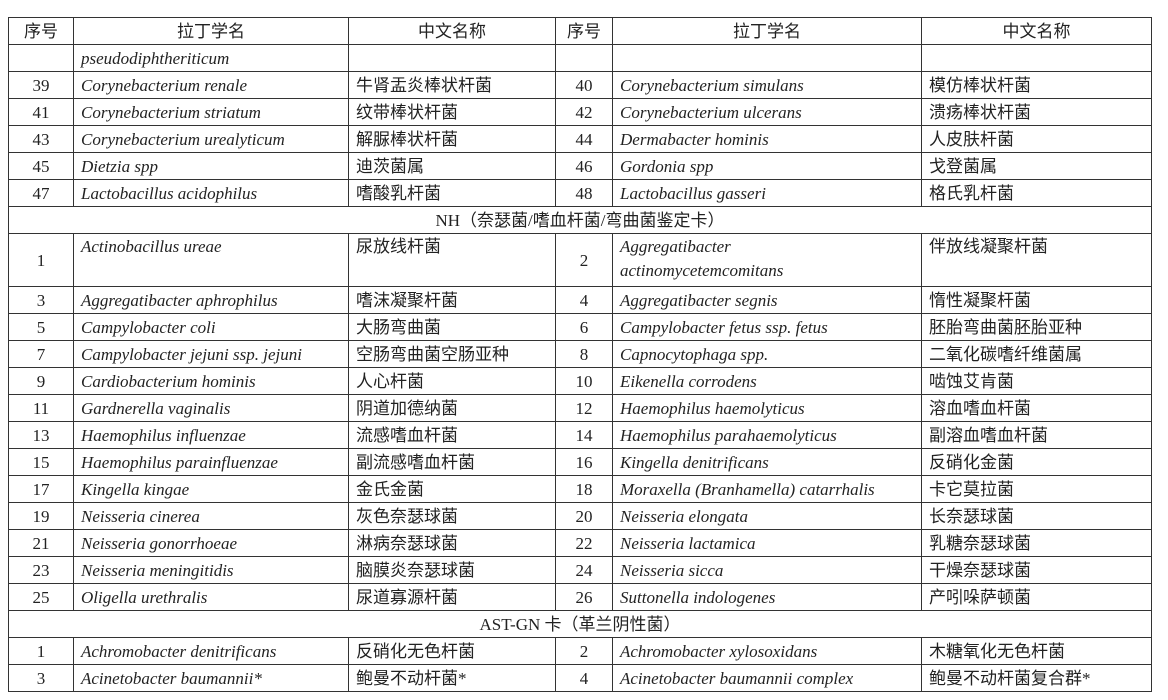 This screenshot has height=700, width=1168. What do you see at coordinates (452, 300) in the screenshot?
I see `chinese-name-cell: 嗜沫凝聚杆菌` at bounding box center [452, 300].